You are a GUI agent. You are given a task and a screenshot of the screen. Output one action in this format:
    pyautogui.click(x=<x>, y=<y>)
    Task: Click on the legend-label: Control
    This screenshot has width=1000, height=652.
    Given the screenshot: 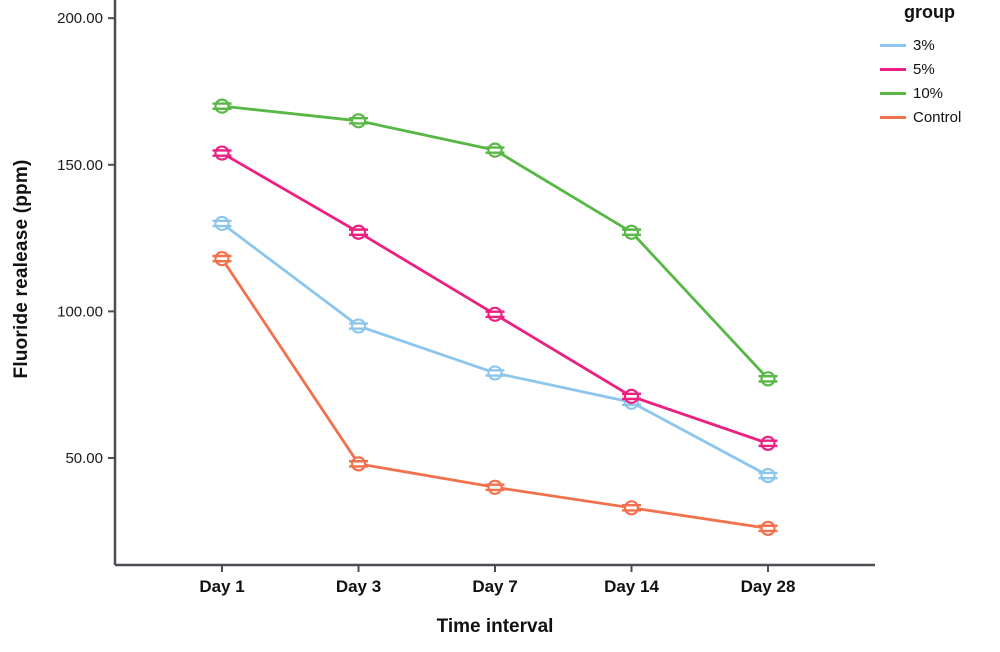 What is the action you would take?
    pyautogui.click(x=937, y=117)
    